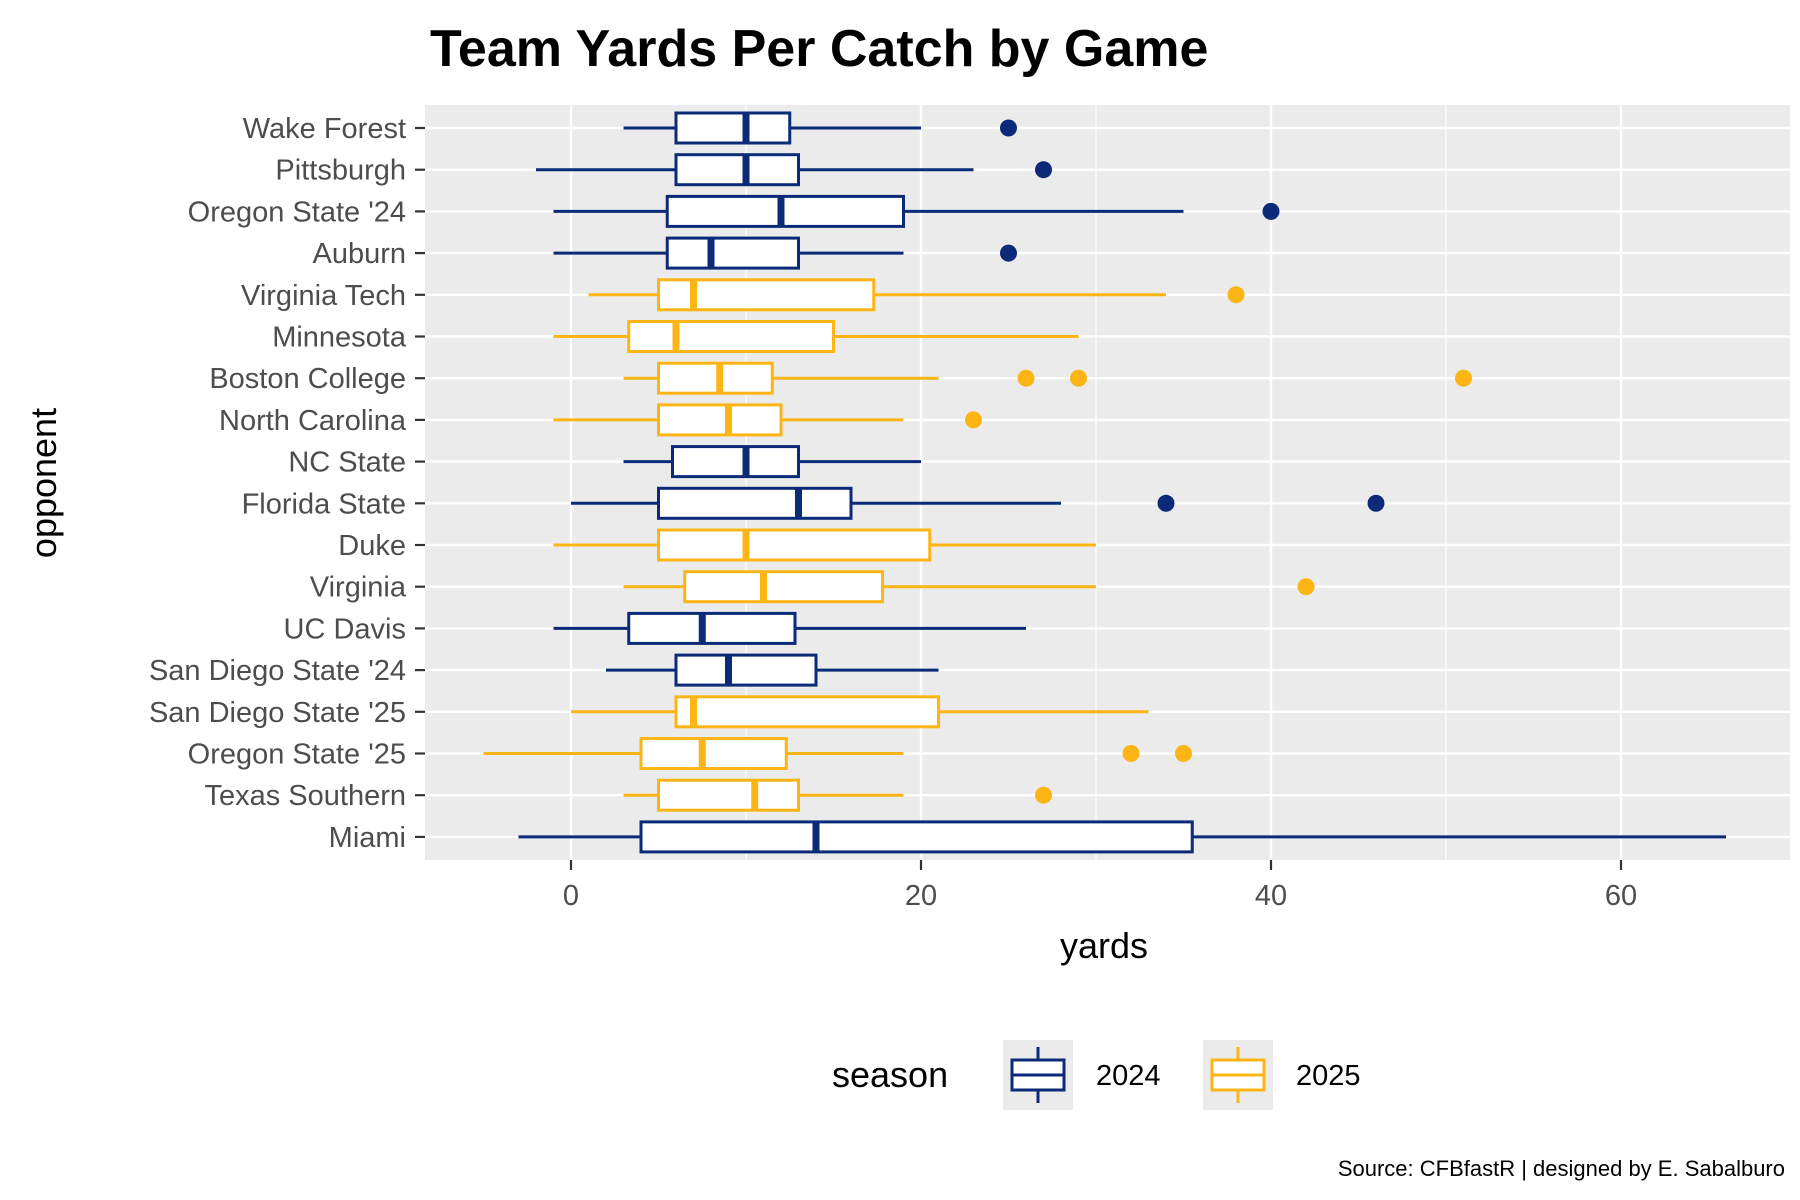 The height and width of the screenshot is (1200, 1800). Describe the element at coordinates (277, 713) in the screenshot. I see `y-tick-label: San Diego State '25` at that location.